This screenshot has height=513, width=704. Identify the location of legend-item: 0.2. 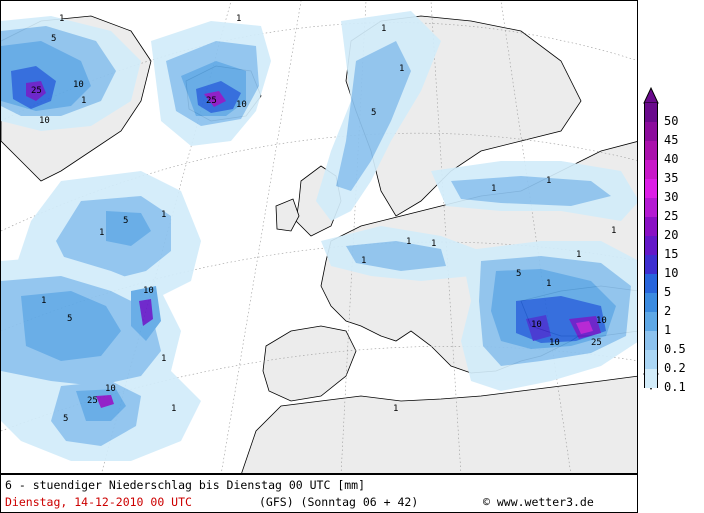
(672, 362).